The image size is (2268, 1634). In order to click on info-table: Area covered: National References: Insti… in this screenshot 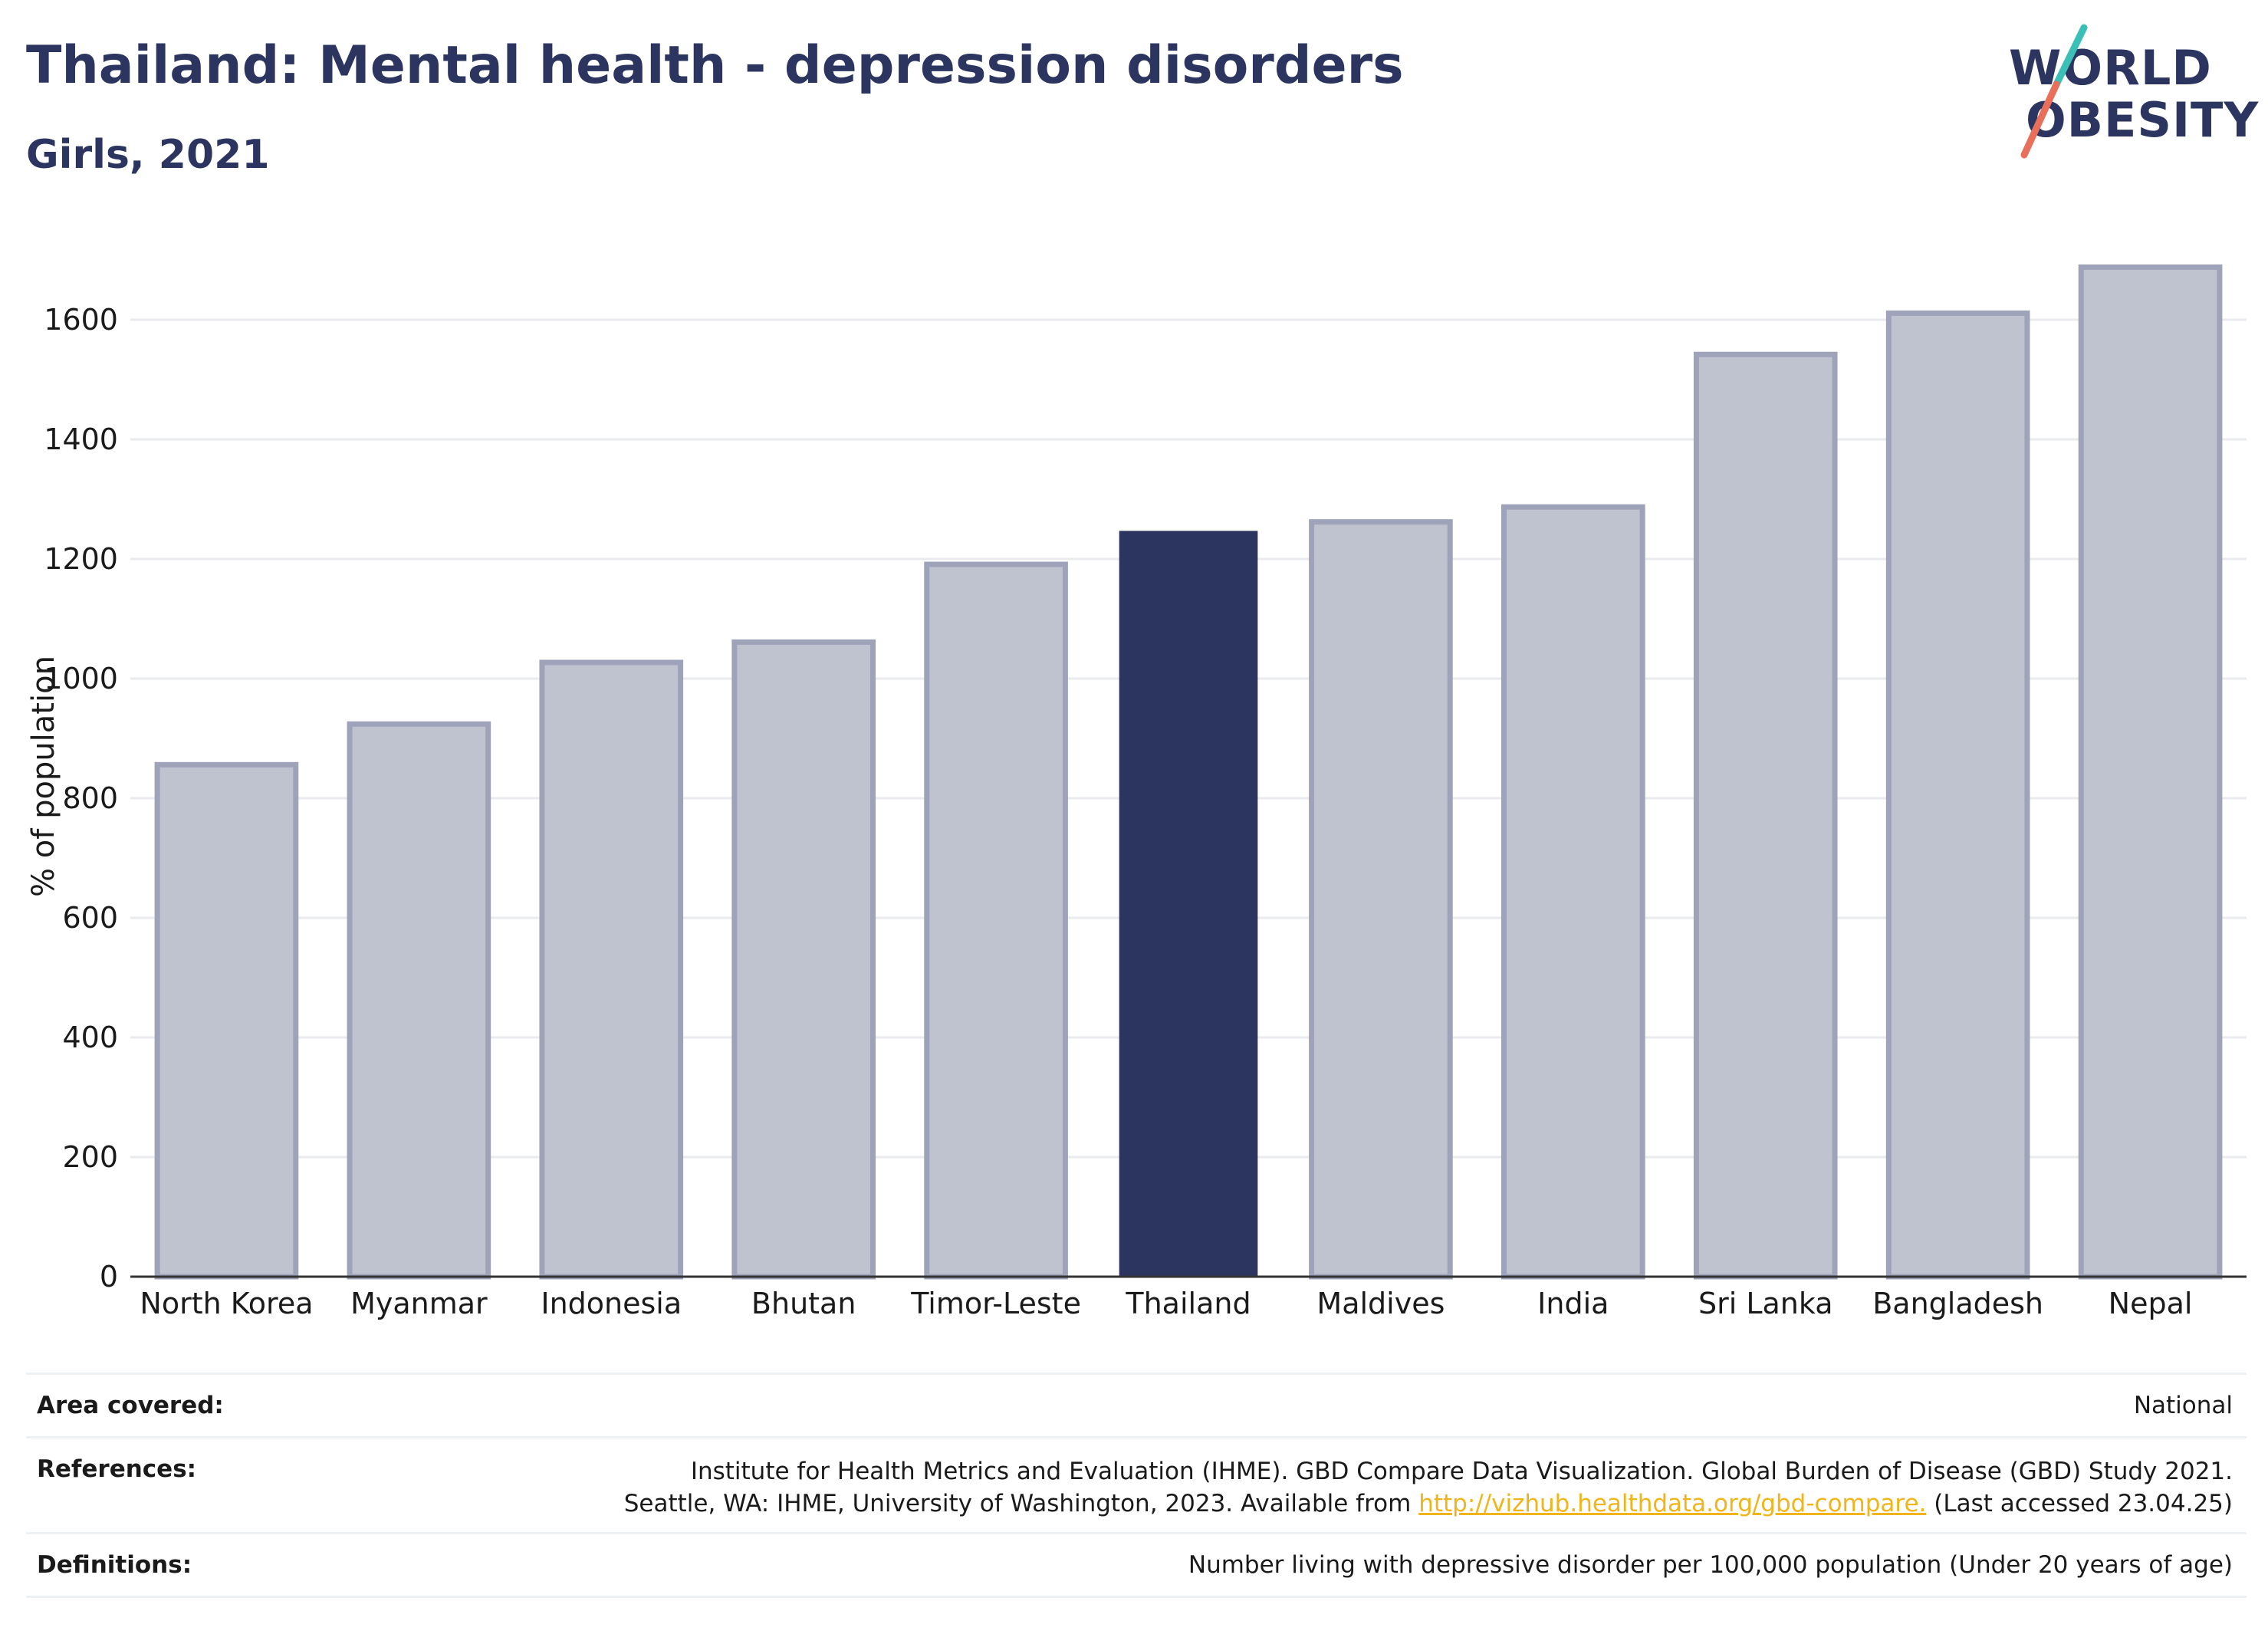, I will do `click(1136, 1486)`.